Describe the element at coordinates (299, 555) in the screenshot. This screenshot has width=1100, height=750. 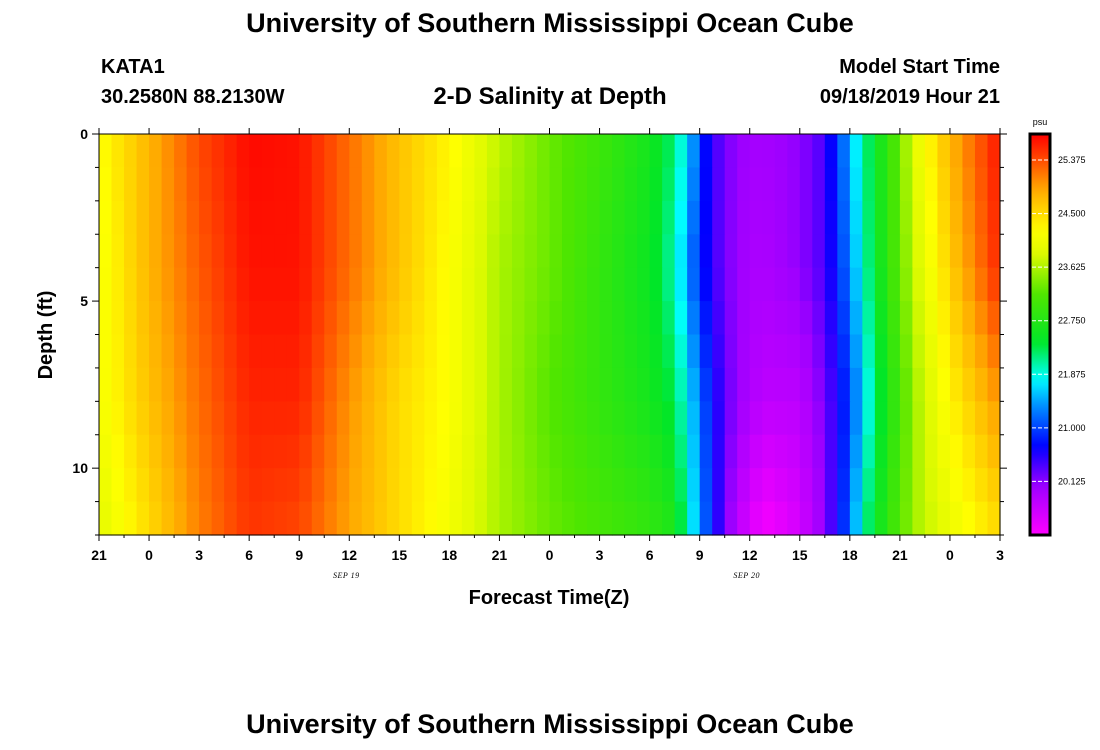
I see `x-tick-label: 9` at that location.